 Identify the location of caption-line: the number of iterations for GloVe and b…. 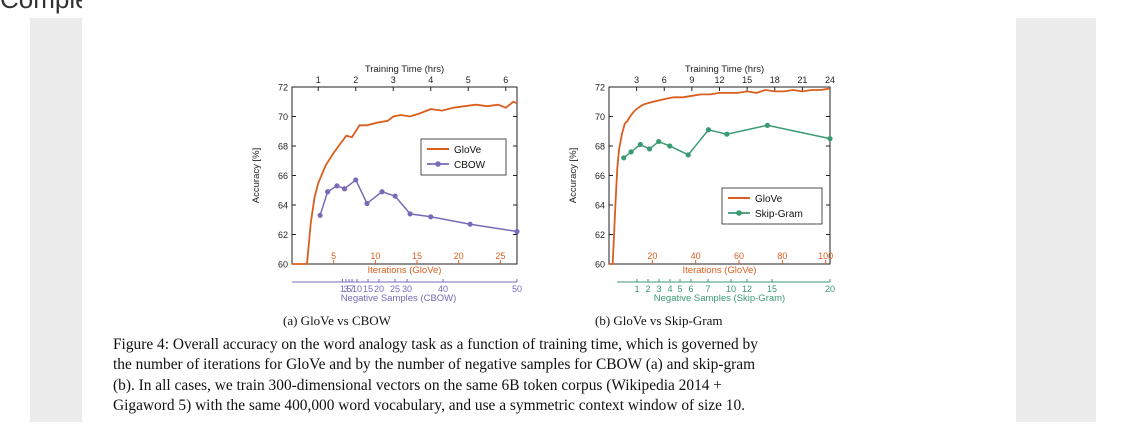
(434, 365).